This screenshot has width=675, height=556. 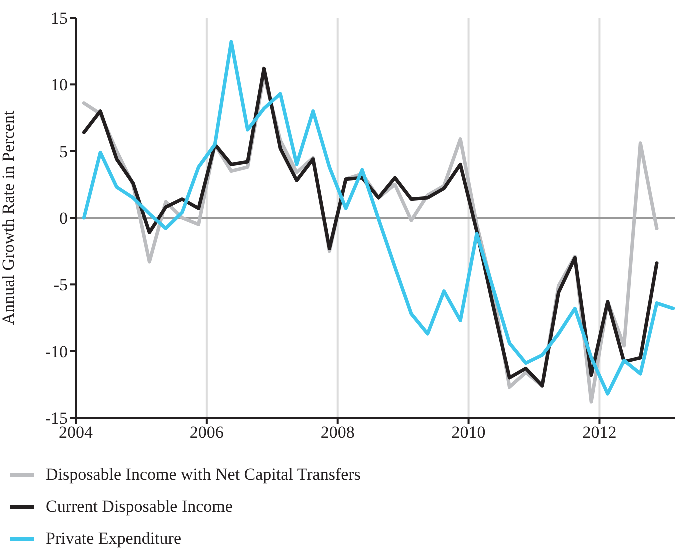 What do you see at coordinates (56, 352) in the screenshot?
I see `y-tick-label: -10` at bounding box center [56, 352].